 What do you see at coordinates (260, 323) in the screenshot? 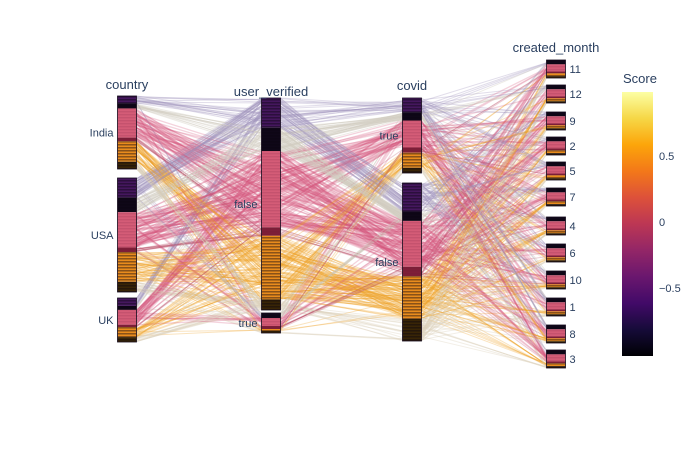
I see `category-user_verified-true: true` at bounding box center [260, 323].